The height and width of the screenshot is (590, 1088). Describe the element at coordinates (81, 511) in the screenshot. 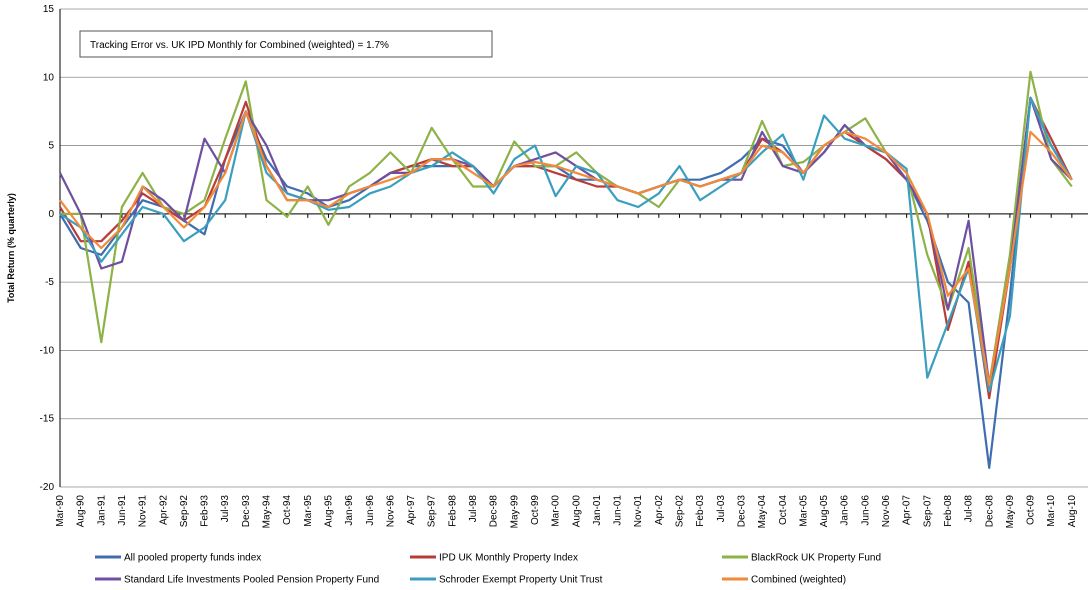

I see `x-tick-label: Aug-90` at that location.